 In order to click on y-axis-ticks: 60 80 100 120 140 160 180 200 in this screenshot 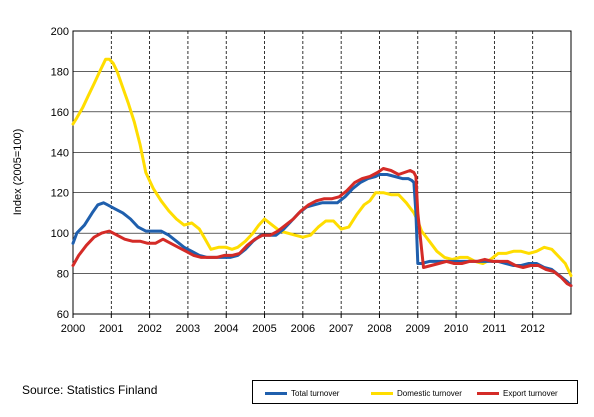, I will do `click(60, 173)`.